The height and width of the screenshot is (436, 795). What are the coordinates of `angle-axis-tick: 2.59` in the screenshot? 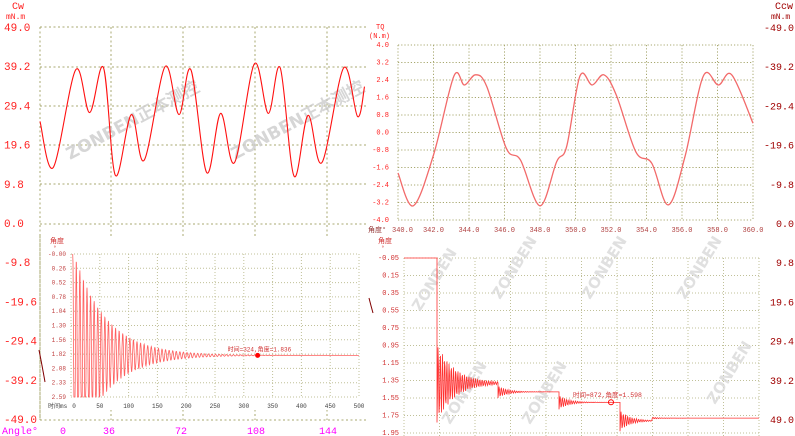 It's located at (59, 397).